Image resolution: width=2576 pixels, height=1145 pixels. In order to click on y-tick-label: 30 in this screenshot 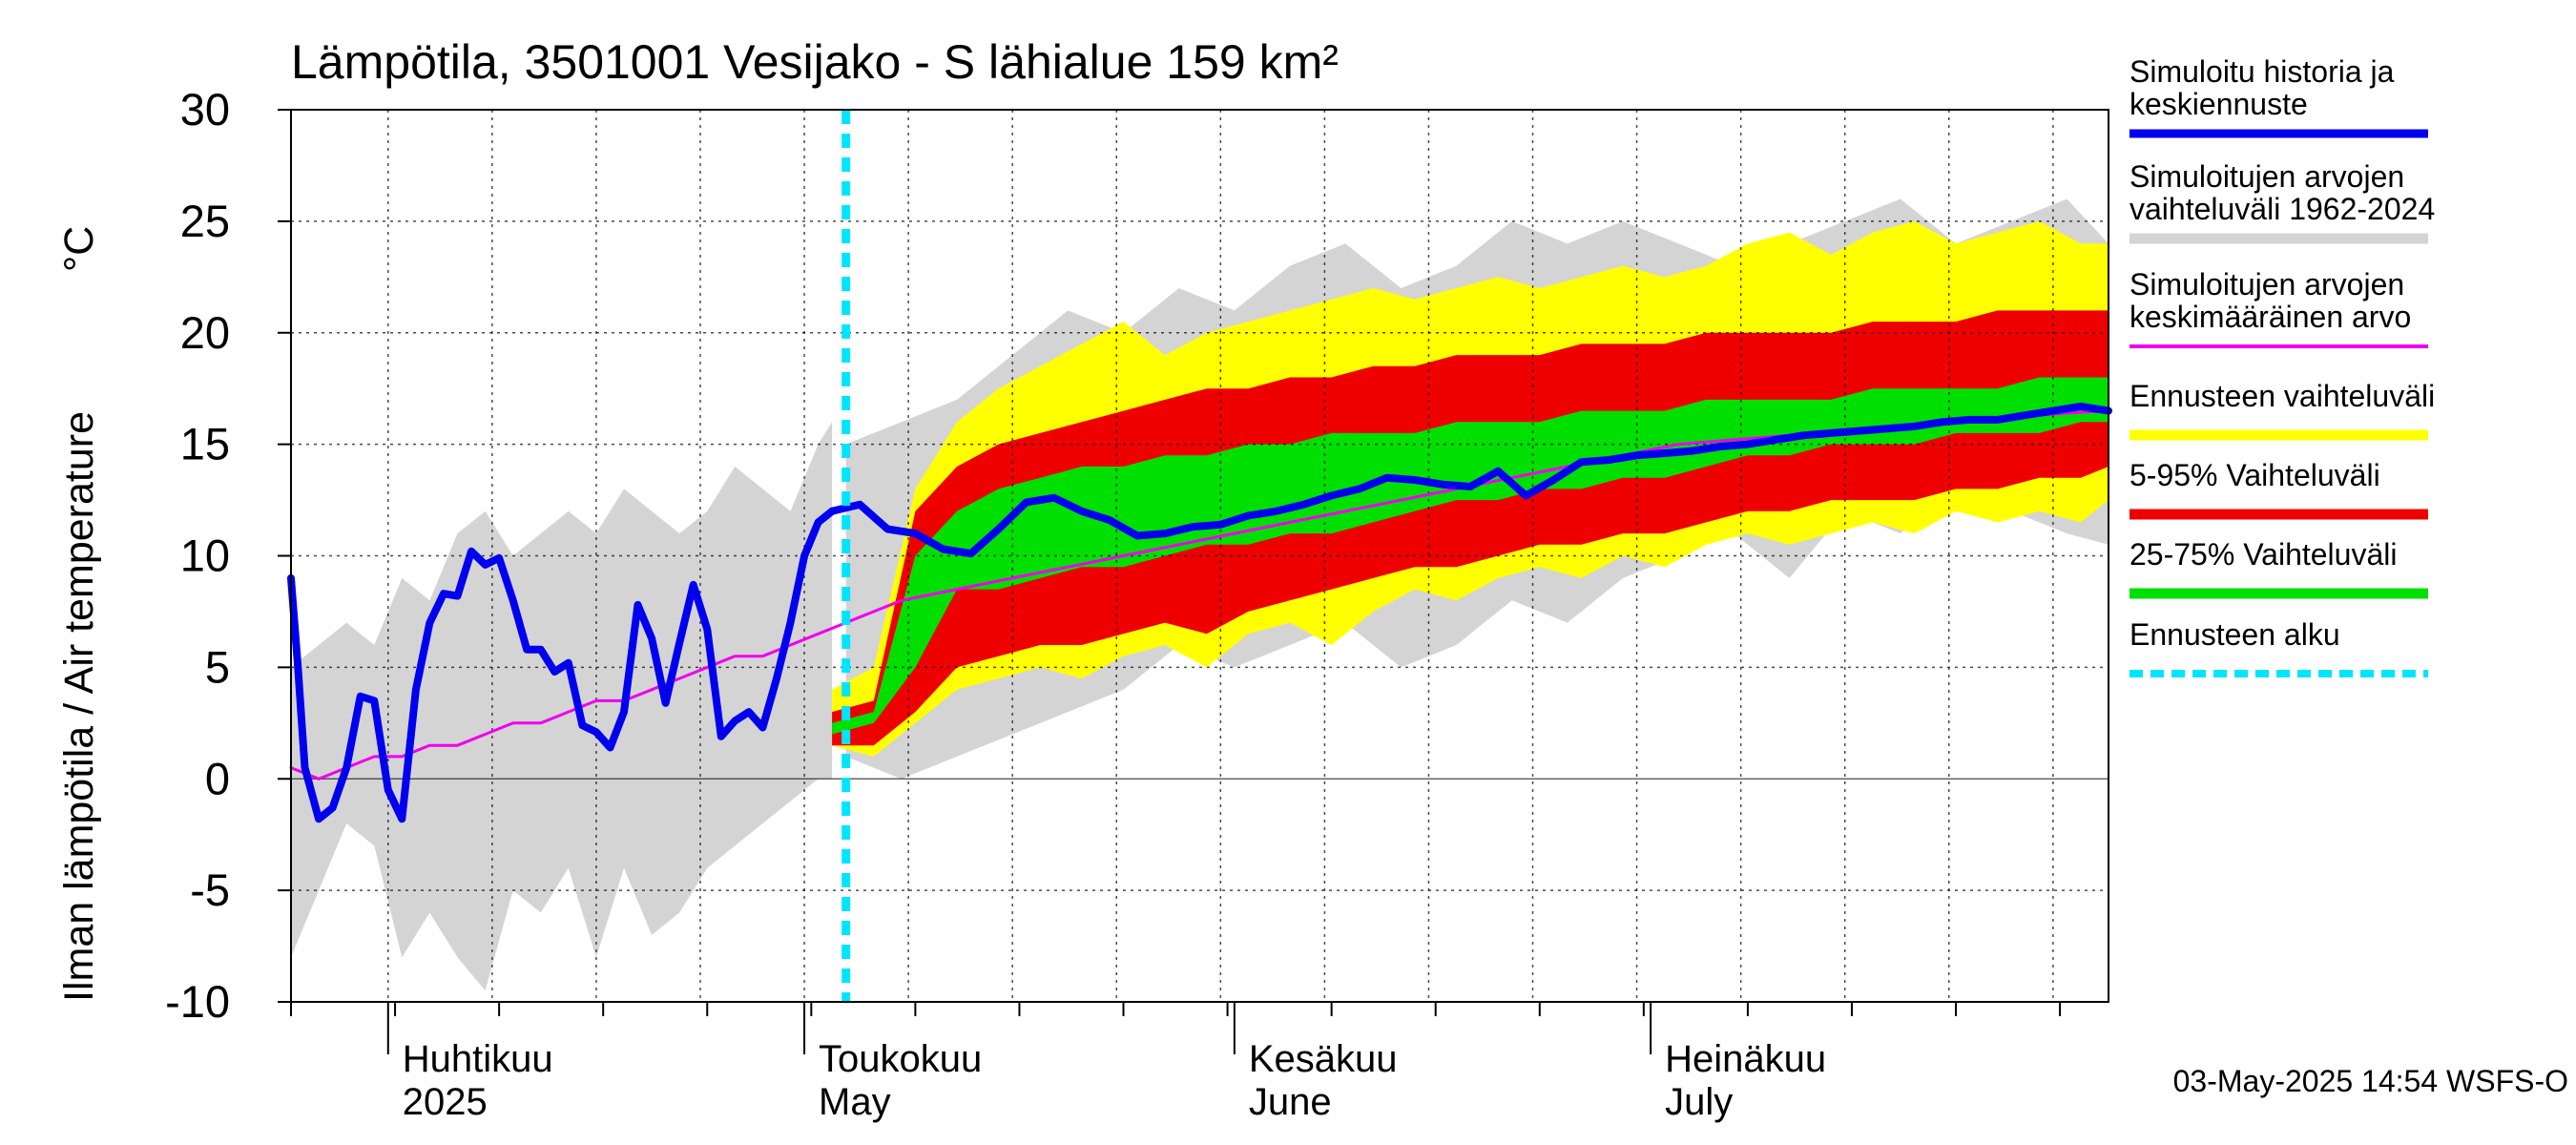, I will do `click(205, 109)`.